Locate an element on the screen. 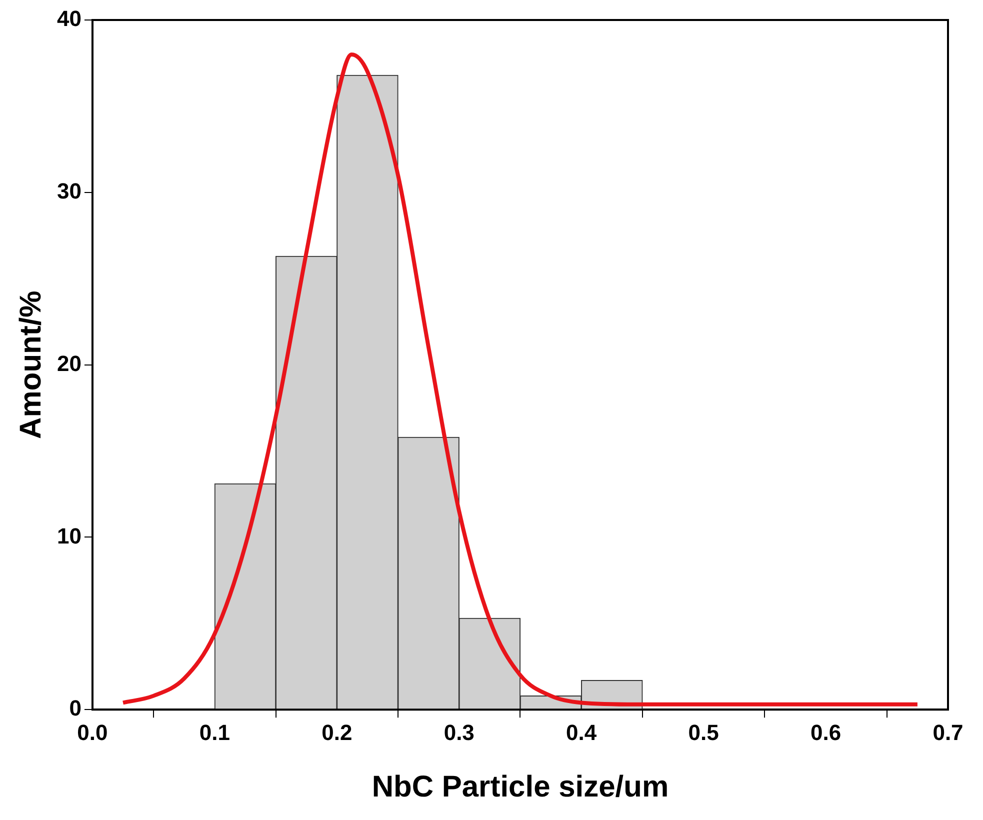 The image size is (983, 820). y-axis-title: Amount/% is located at coordinates (31, 364).